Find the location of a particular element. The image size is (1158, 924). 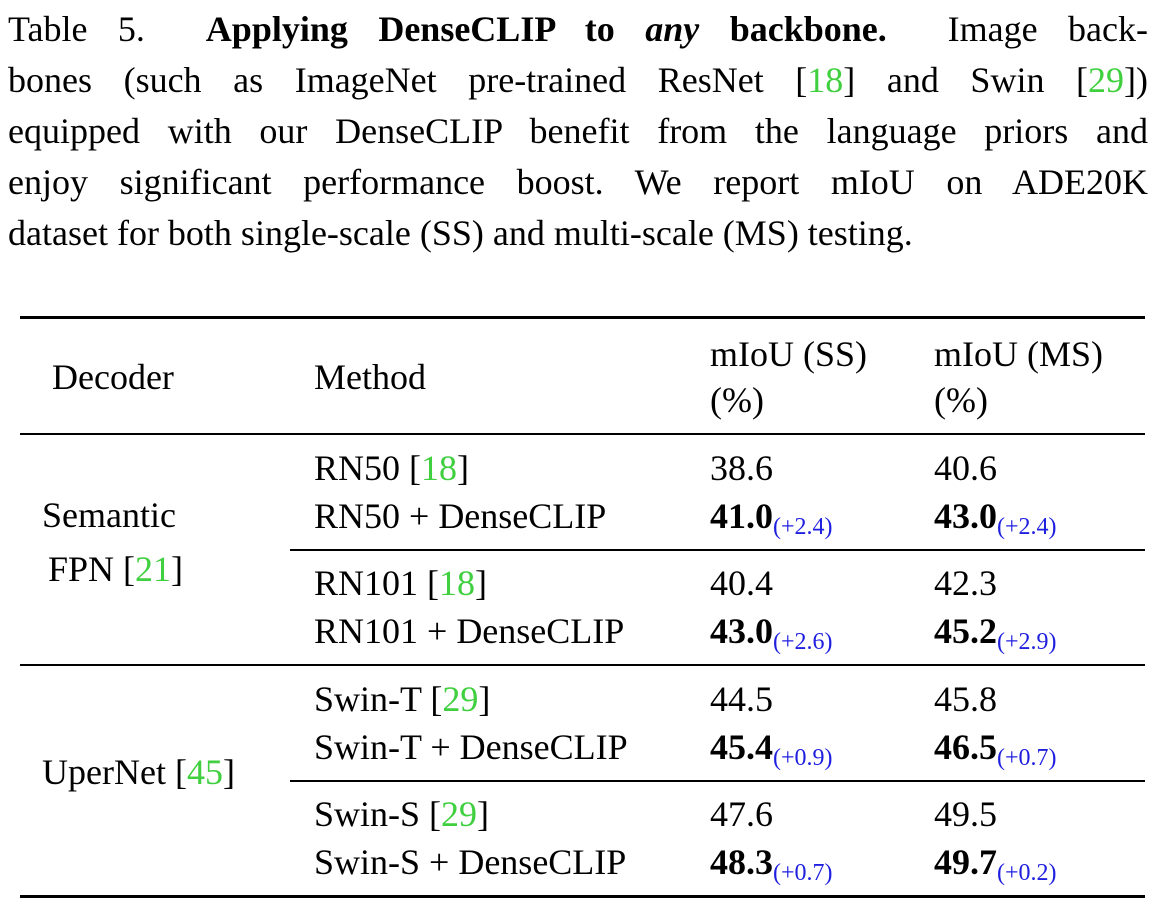

method-cell: Swin-S + DenseCLIP is located at coordinates (470, 862).